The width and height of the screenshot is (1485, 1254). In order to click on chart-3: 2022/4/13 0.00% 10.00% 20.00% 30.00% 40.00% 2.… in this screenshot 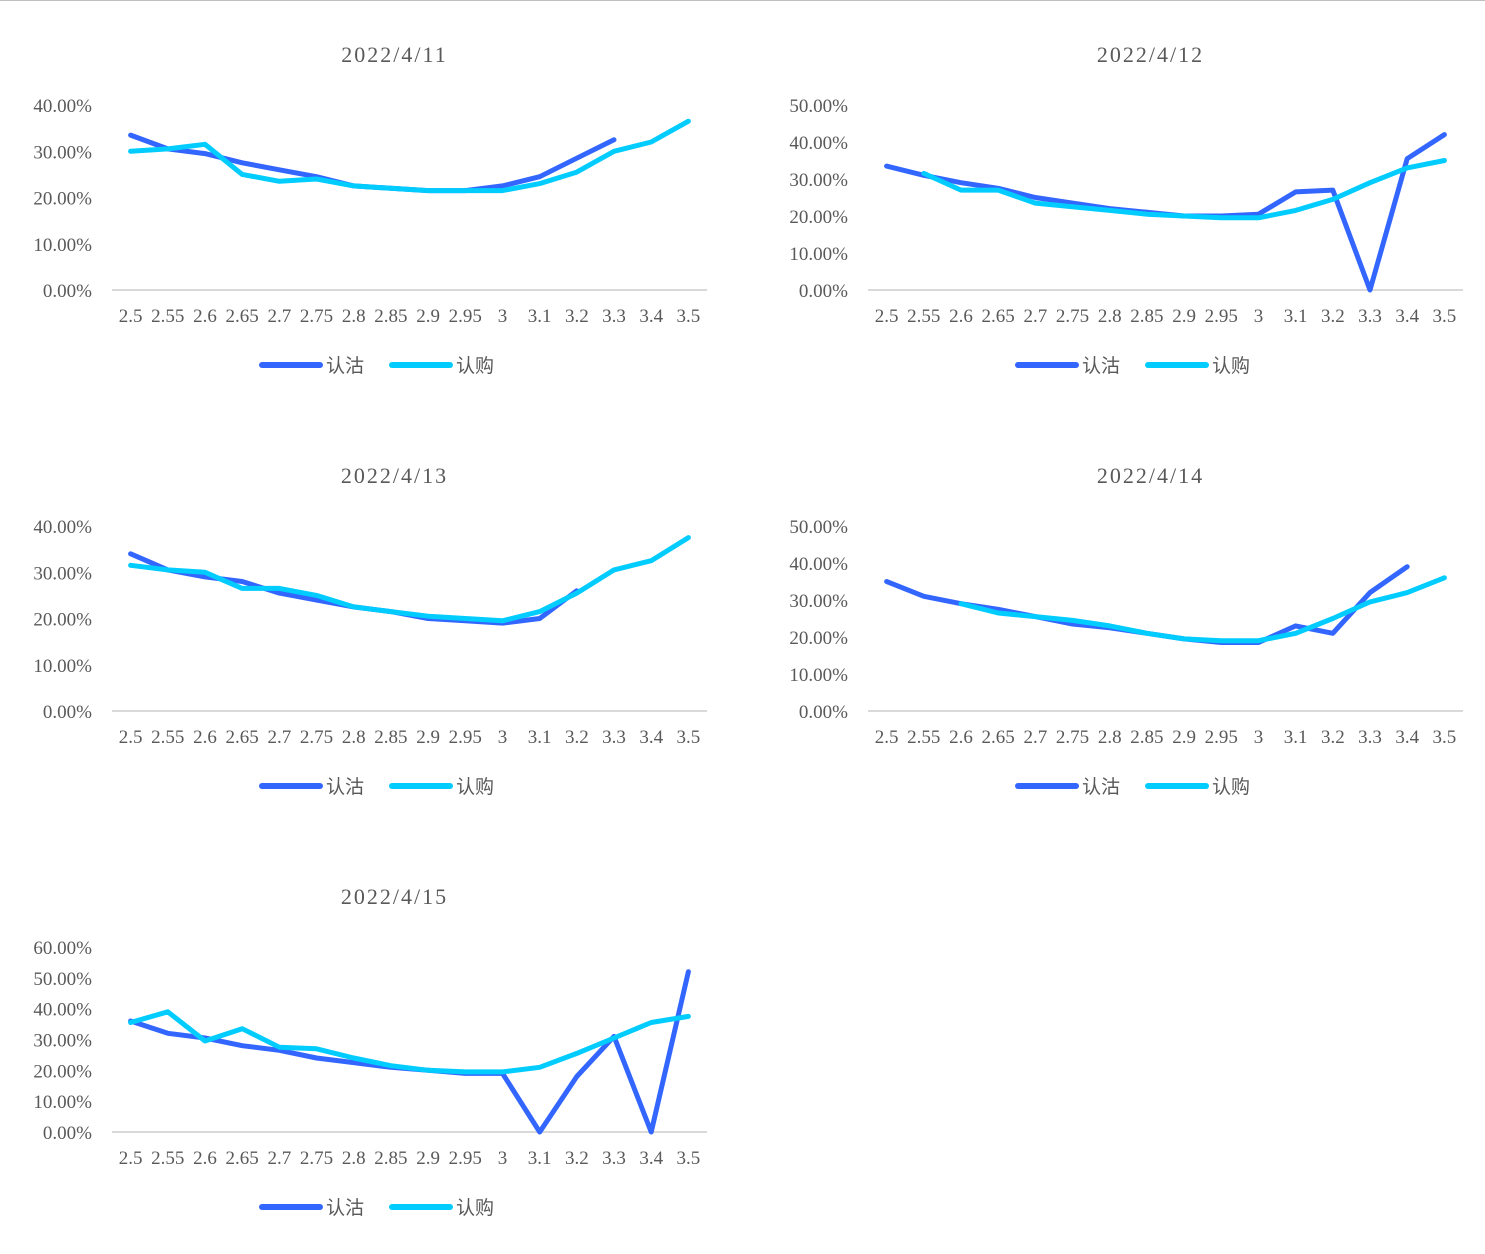, I will do `click(370, 630)`.